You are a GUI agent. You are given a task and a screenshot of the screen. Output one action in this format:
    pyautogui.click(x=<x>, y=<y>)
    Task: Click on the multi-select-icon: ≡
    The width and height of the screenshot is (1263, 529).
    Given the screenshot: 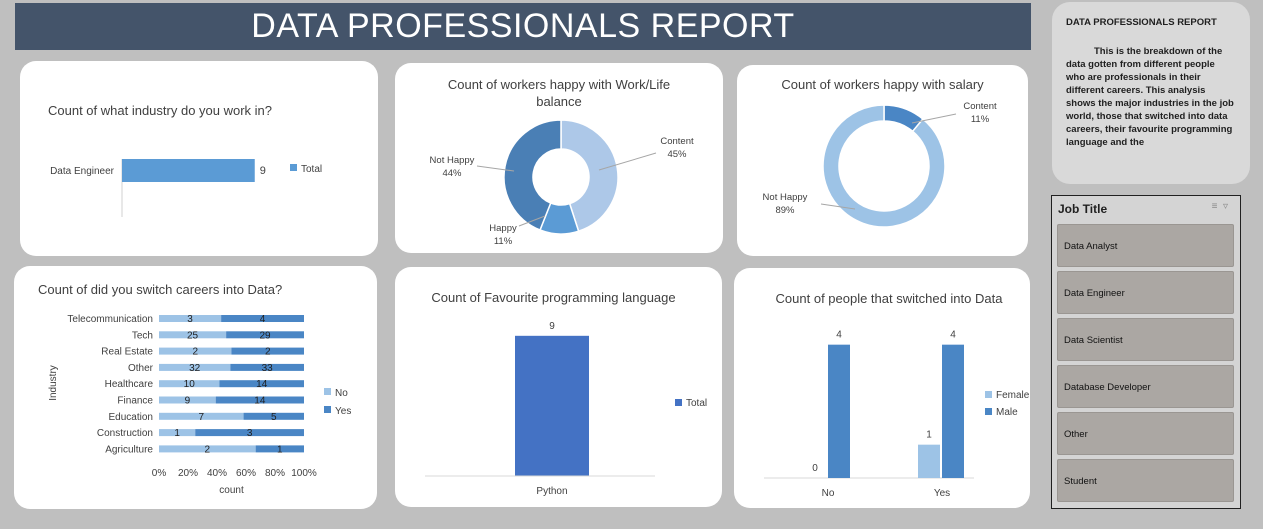 What is the action you would take?
    pyautogui.click(x=1214, y=206)
    